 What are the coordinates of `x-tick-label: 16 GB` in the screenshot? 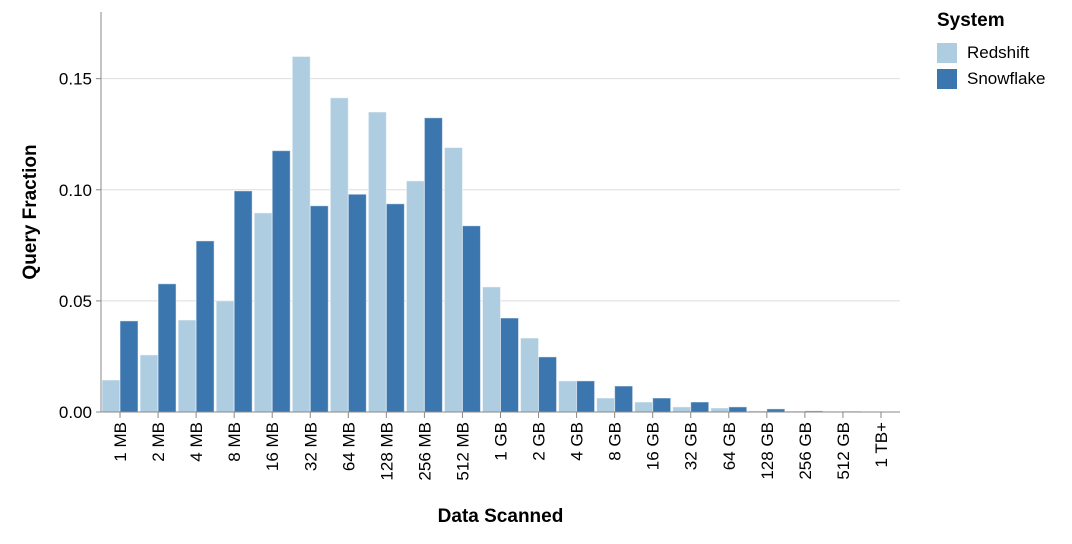 It's located at (653, 446).